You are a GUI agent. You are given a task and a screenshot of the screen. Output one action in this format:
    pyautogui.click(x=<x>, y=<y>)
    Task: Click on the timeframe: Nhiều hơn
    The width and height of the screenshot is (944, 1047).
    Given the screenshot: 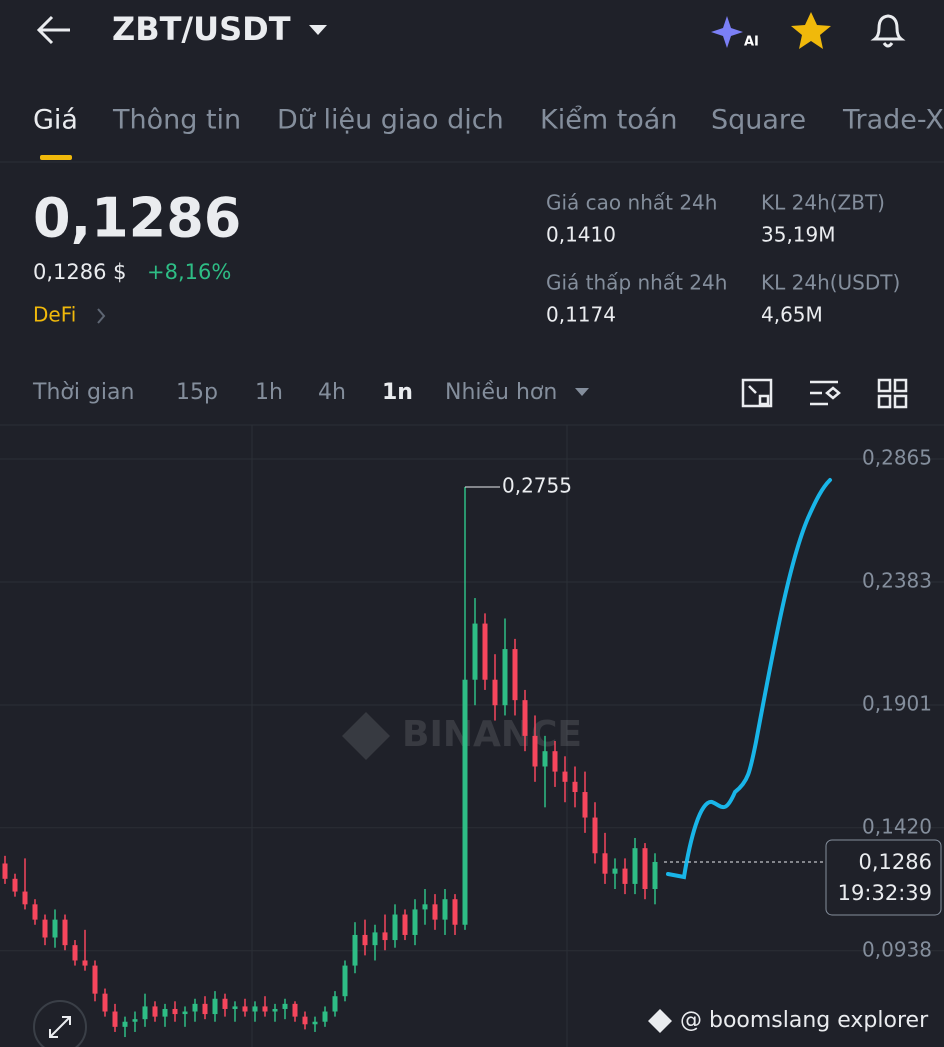 What is the action you would take?
    pyautogui.click(x=501, y=392)
    